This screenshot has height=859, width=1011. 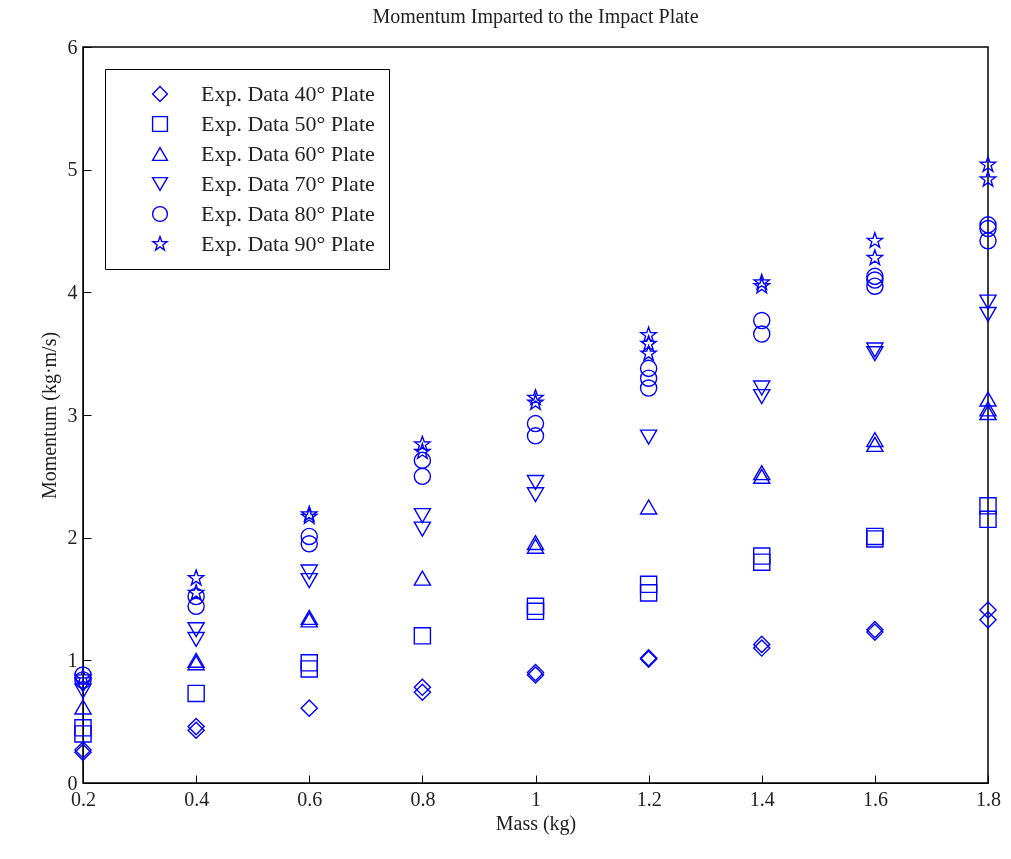 I want to click on legend-label: Exp. Data 60° Plate, so click(x=288, y=153).